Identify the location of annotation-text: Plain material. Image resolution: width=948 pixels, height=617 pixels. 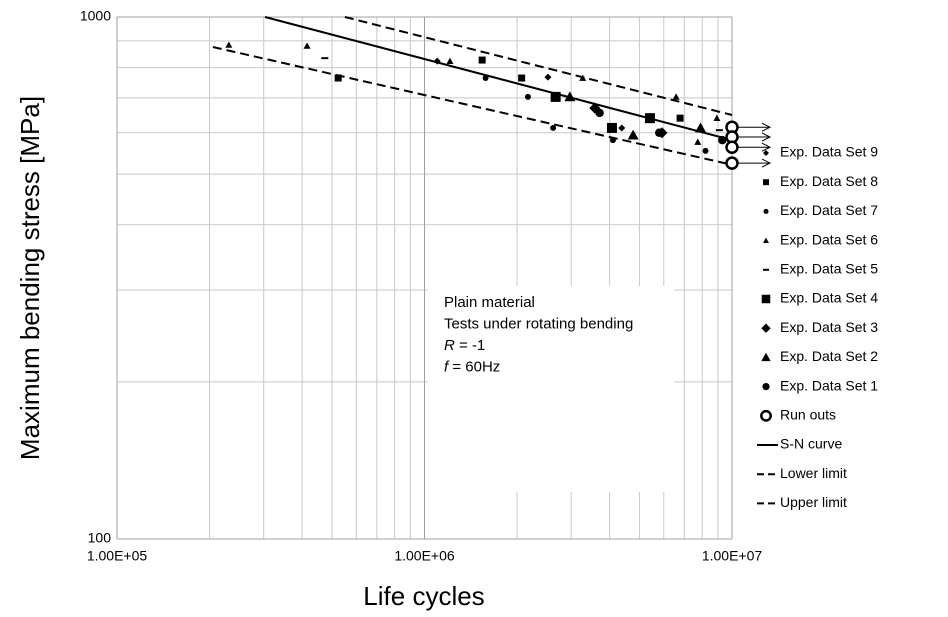
(489, 302).